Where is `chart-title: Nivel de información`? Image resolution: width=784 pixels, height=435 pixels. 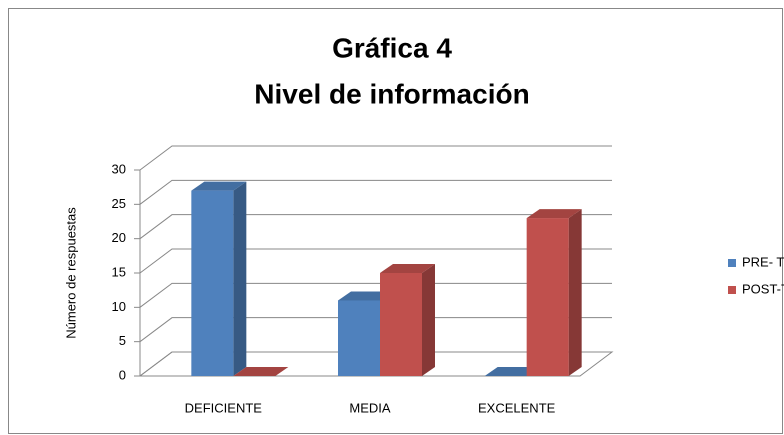
chart-title: Nivel de información is located at coordinates (391, 93).